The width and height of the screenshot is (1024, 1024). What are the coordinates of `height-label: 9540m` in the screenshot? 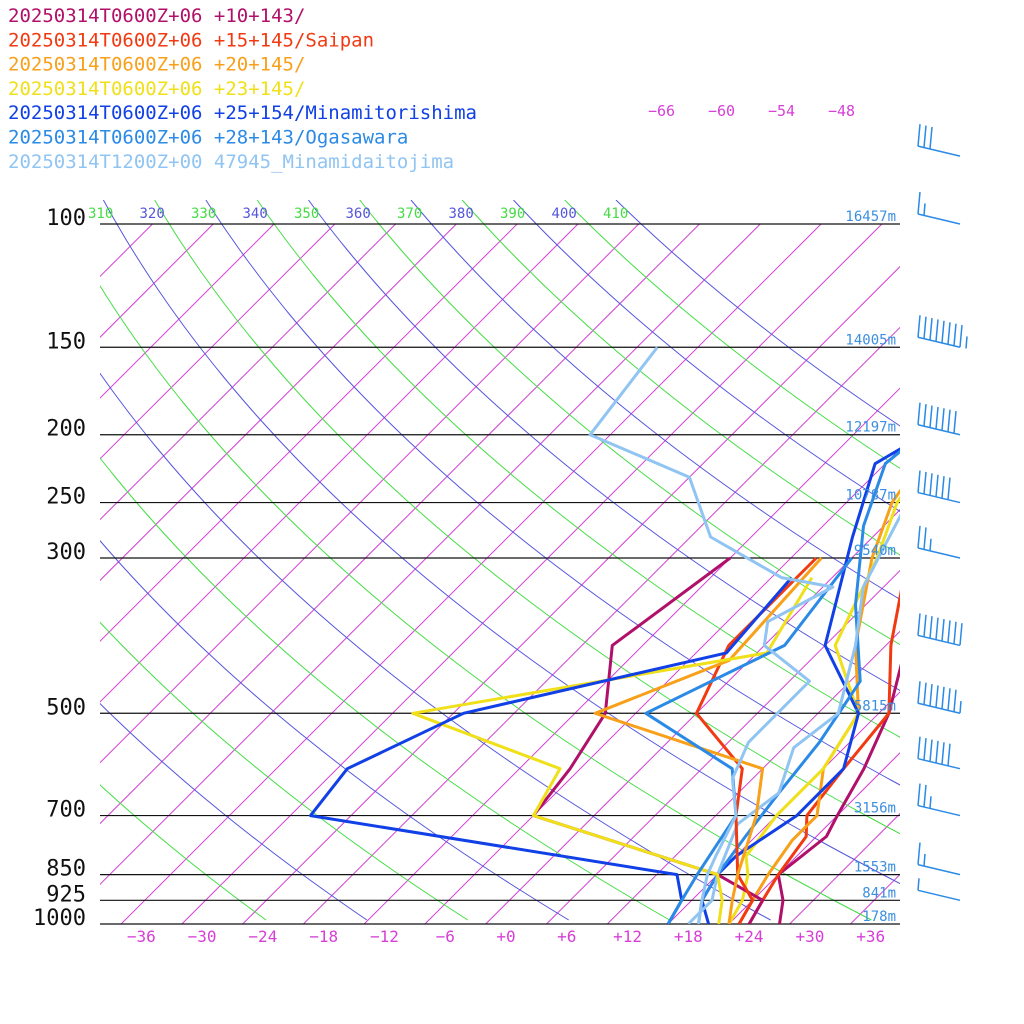 It's located at (875, 551).